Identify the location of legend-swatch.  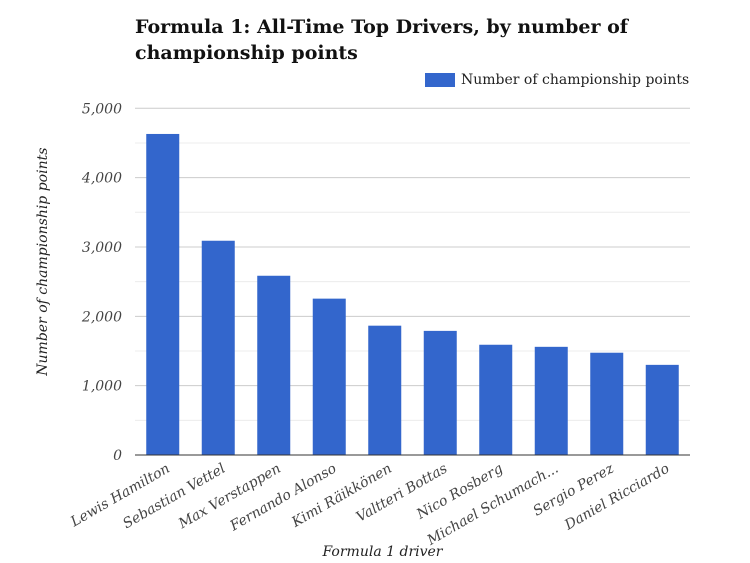
(440, 80).